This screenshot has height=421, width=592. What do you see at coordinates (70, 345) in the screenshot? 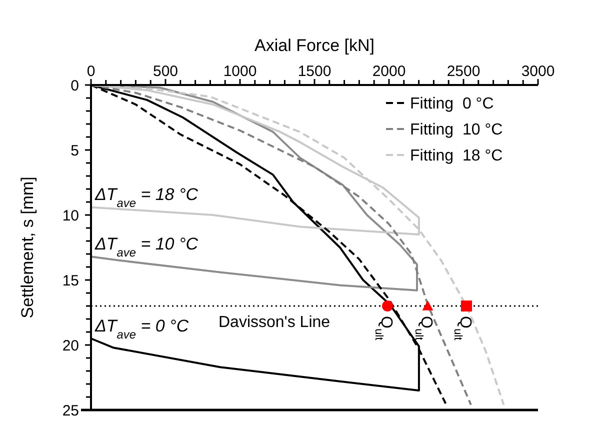
I see `y-tick-label: 20` at bounding box center [70, 345].